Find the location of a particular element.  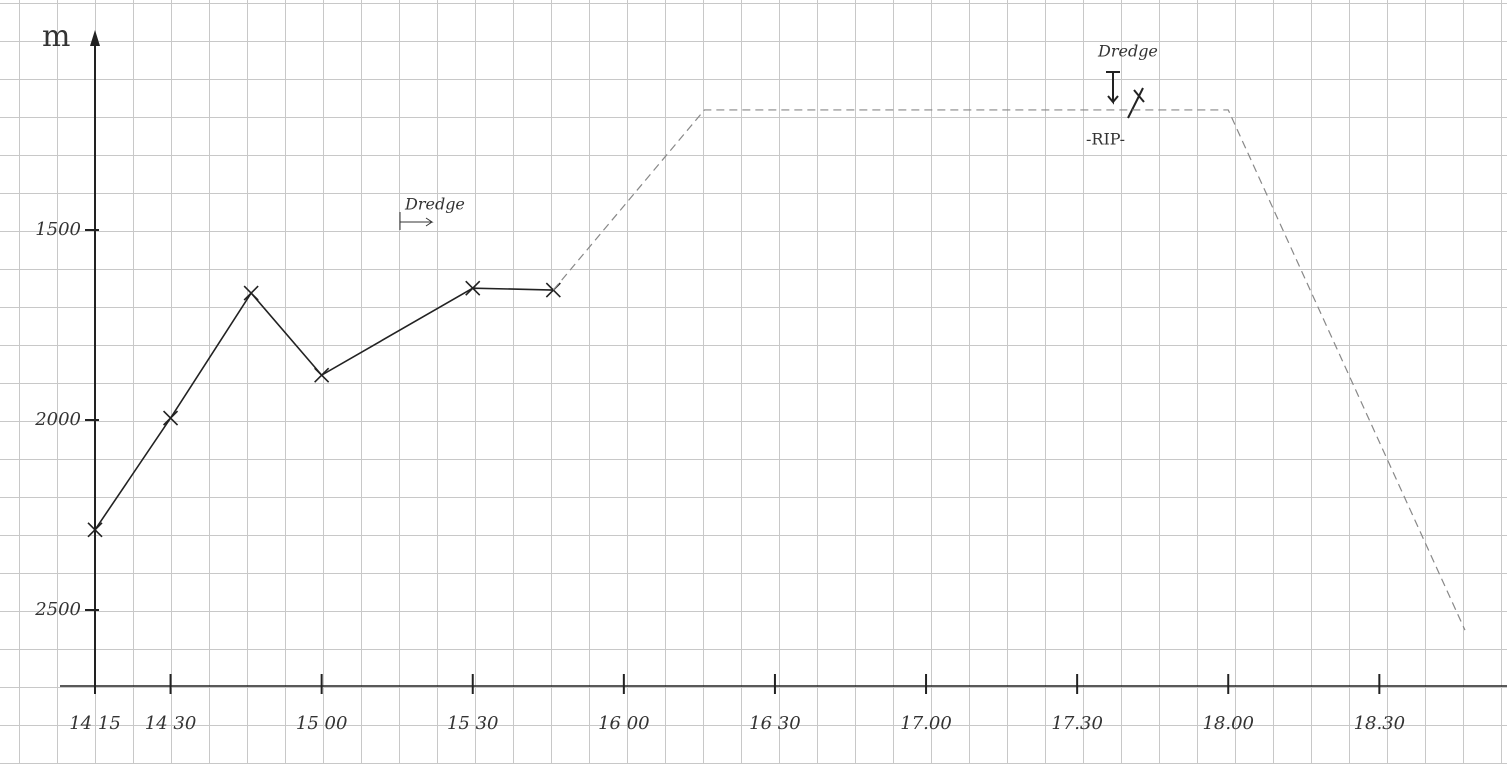

data-line is located at coordinates (324, 409).